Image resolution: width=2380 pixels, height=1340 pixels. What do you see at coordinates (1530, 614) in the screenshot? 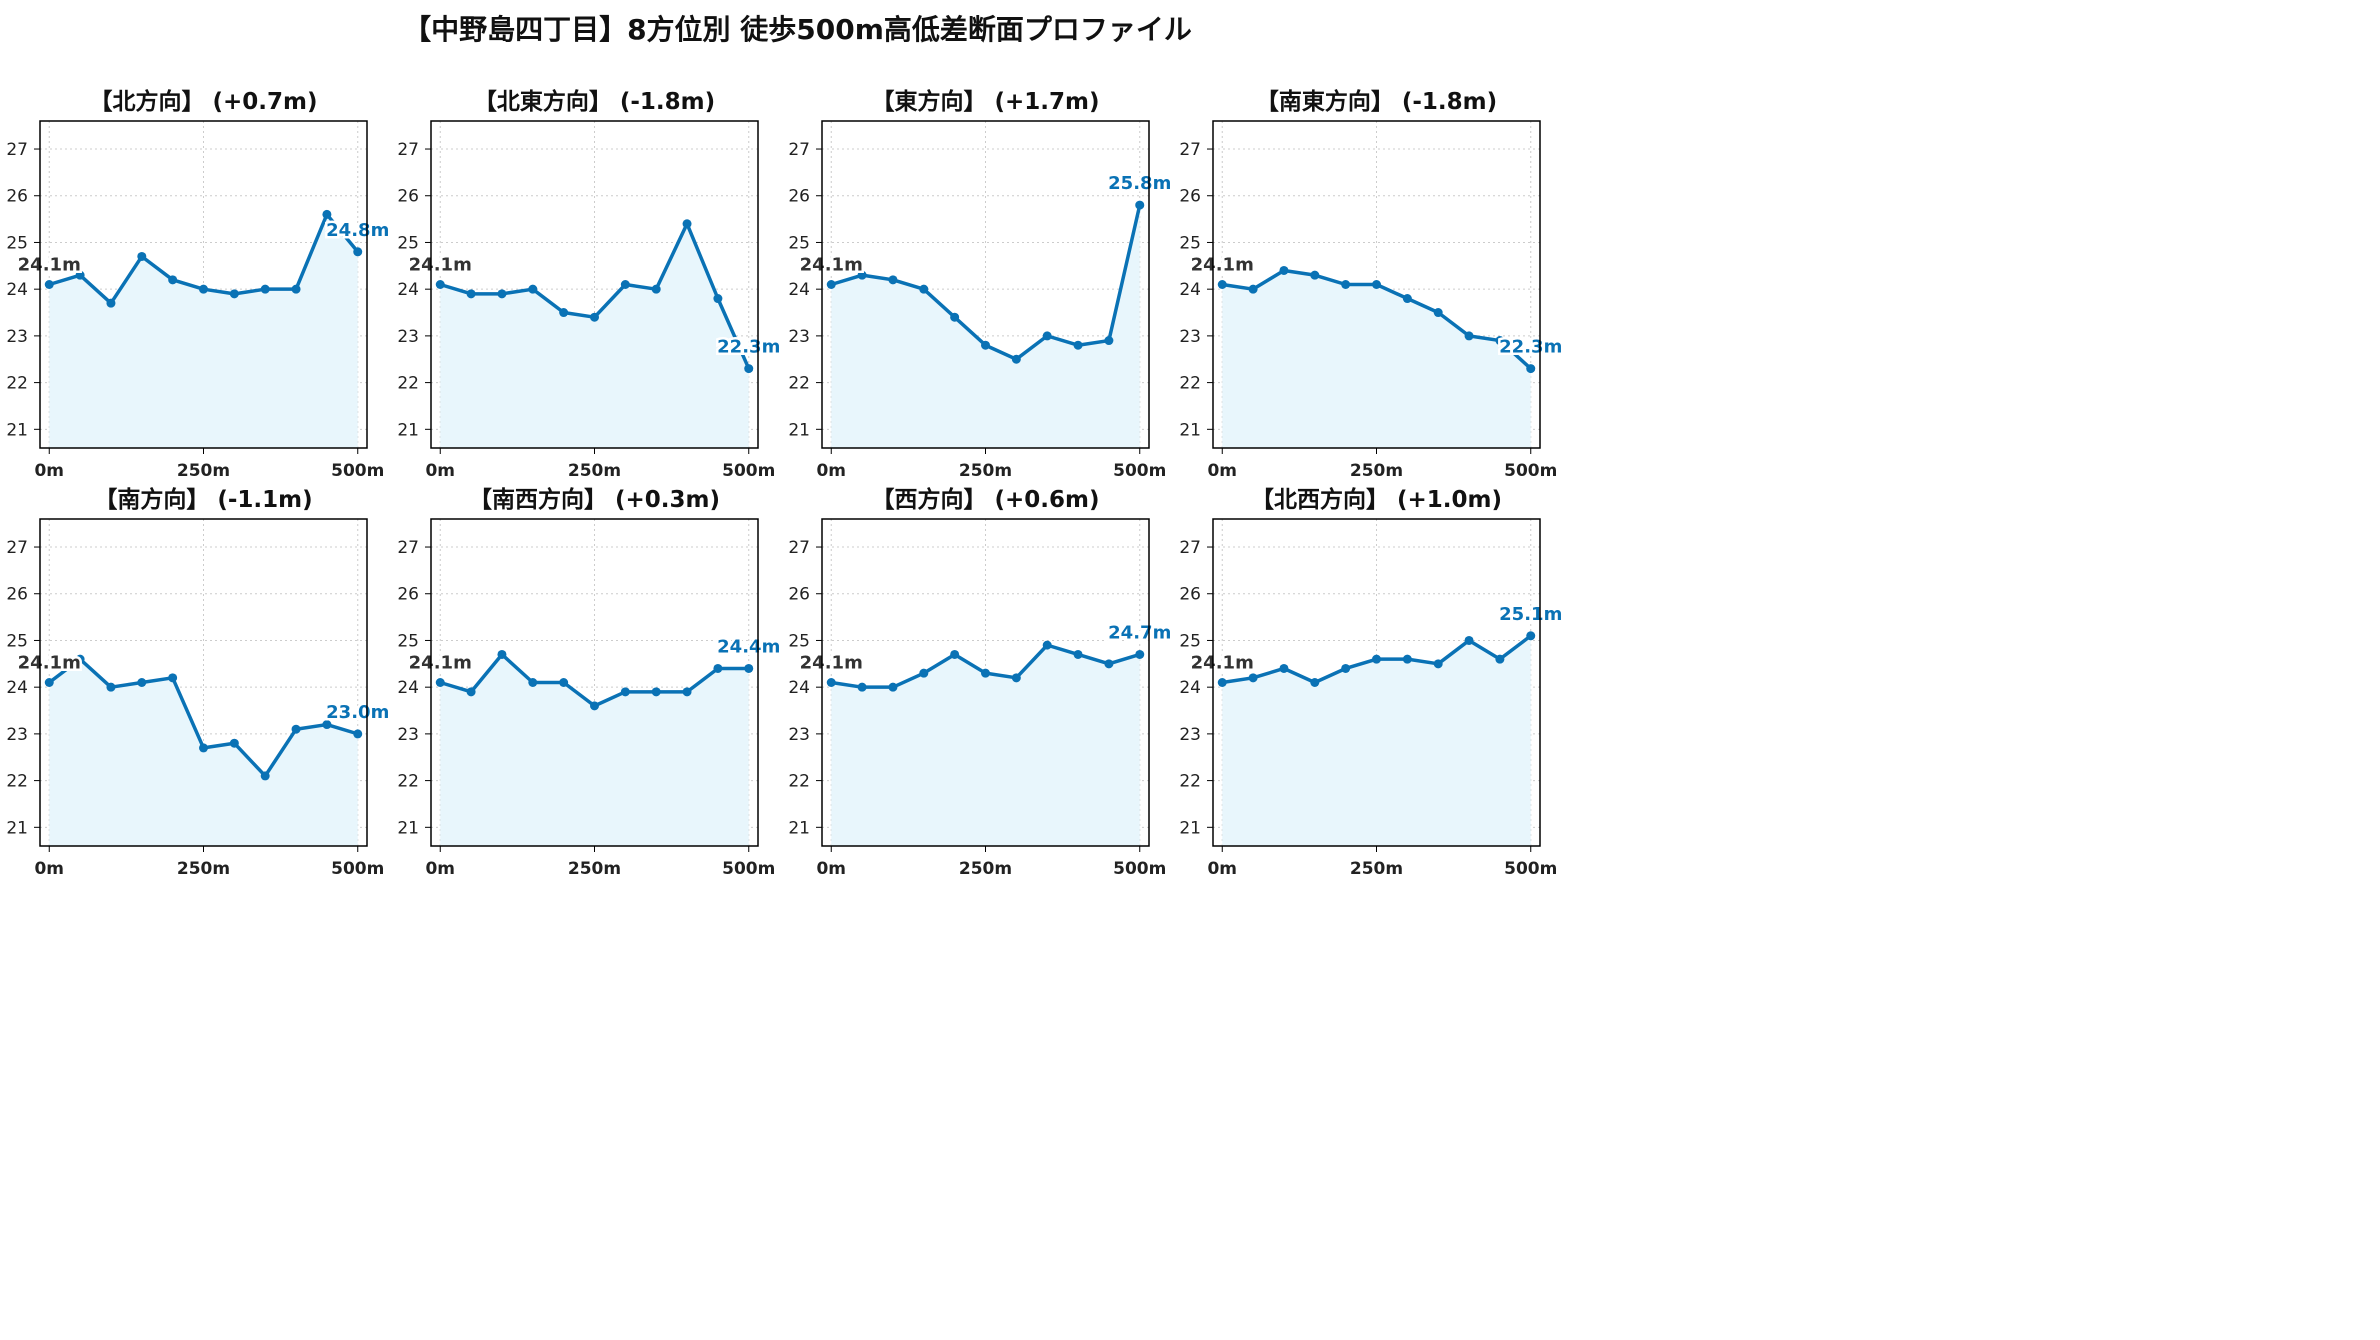
I see `end-value-label: 25.1m` at bounding box center [1530, 614].